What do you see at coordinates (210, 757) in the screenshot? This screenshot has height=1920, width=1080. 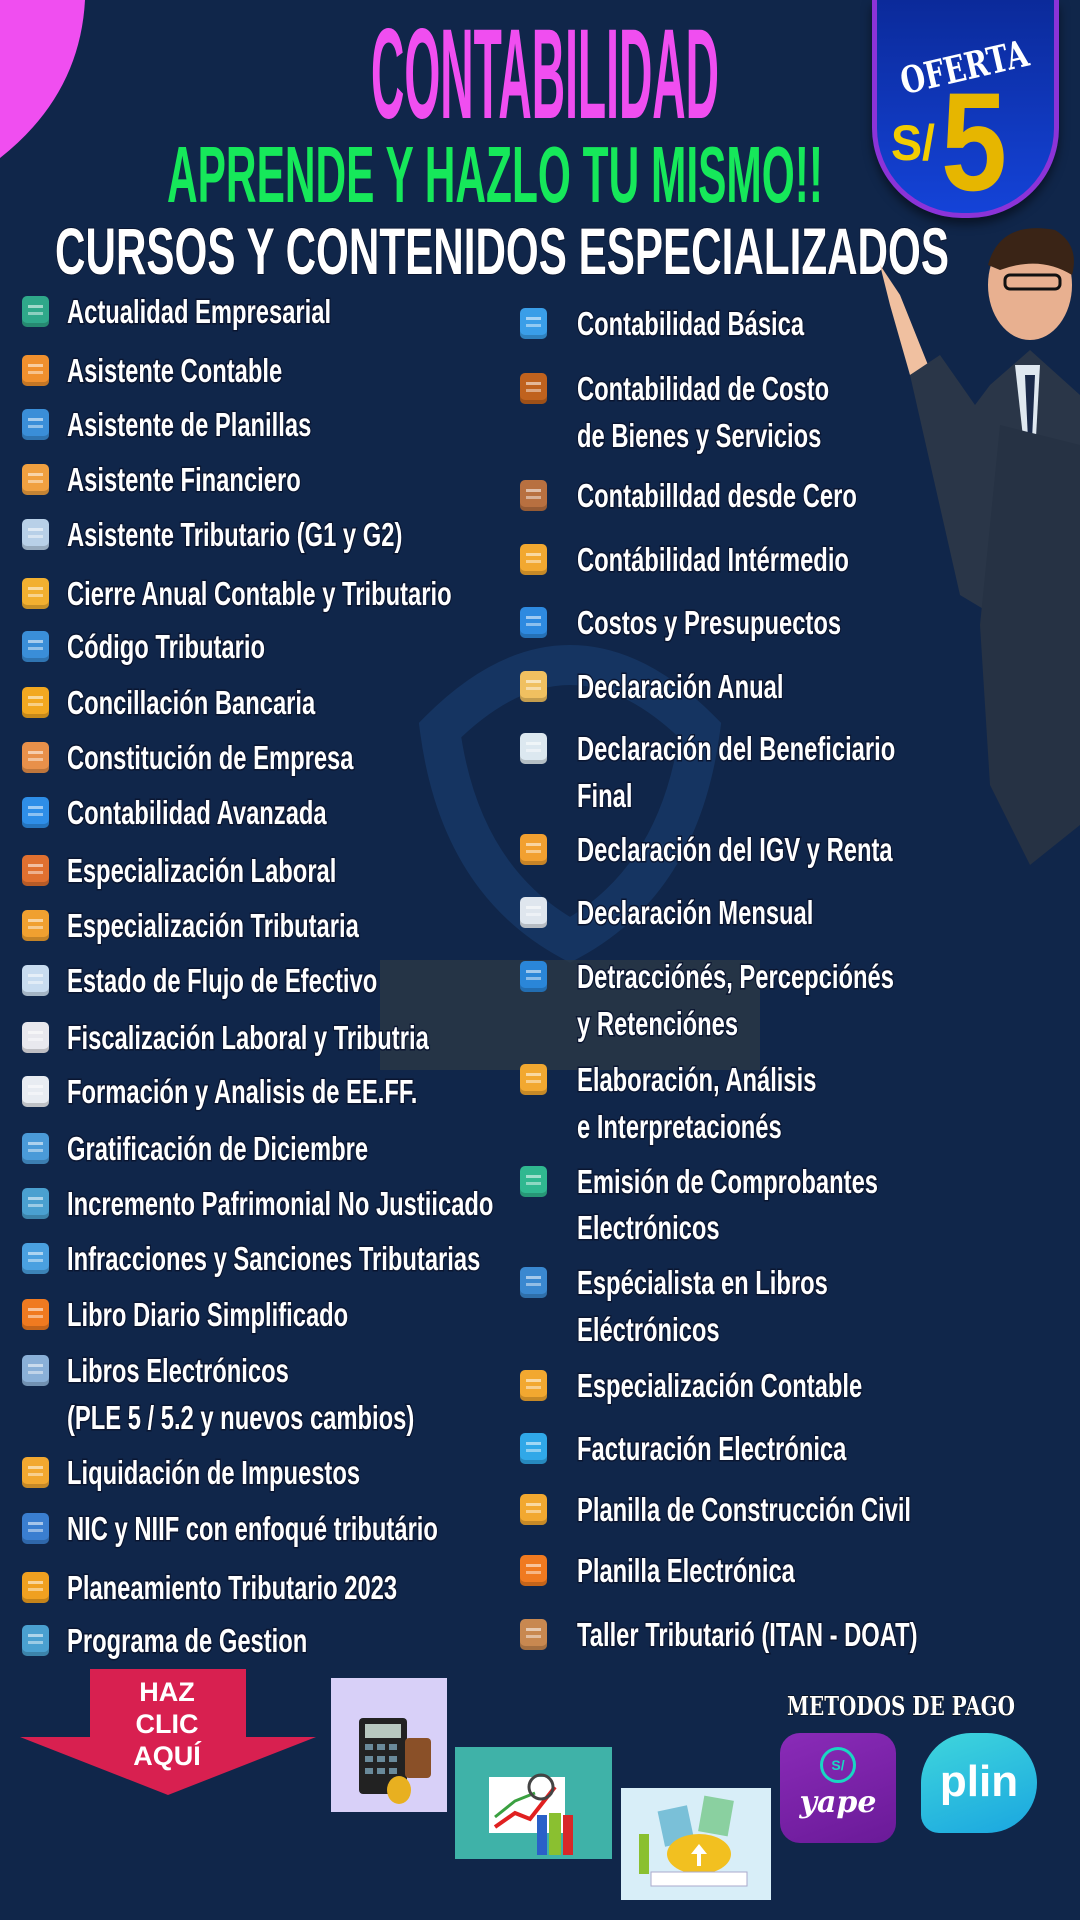 I see `course-label-text: Constitución de Empresa` at bounding box center [210, 757].